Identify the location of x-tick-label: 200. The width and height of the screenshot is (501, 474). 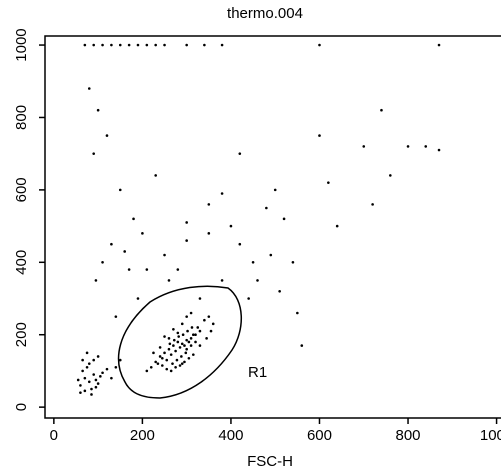
(142, 435).